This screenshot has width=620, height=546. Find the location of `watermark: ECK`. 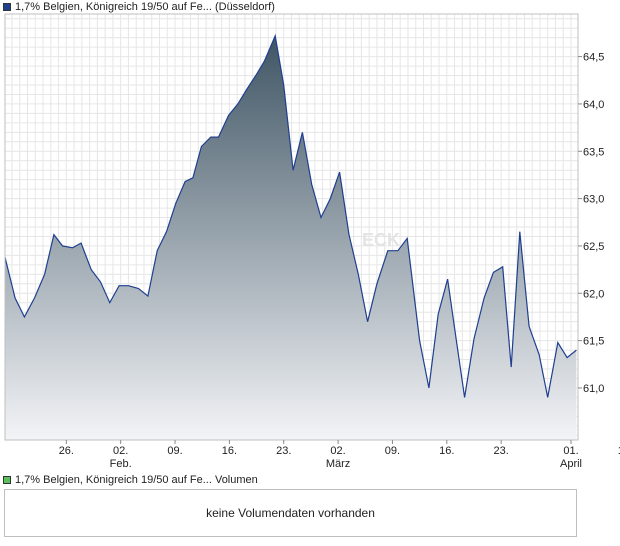

watermark: ECK is located at coordinates (381, 240).